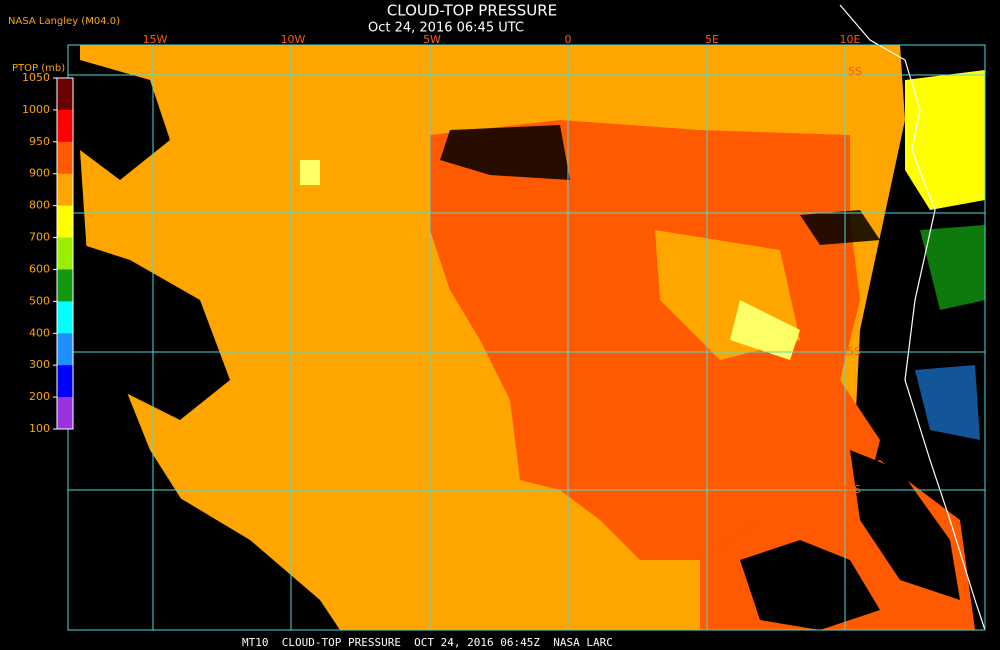 The width and height of the screenshot is (1000, 650). I want to click on longitude-label: 5E, so click(712, 39).